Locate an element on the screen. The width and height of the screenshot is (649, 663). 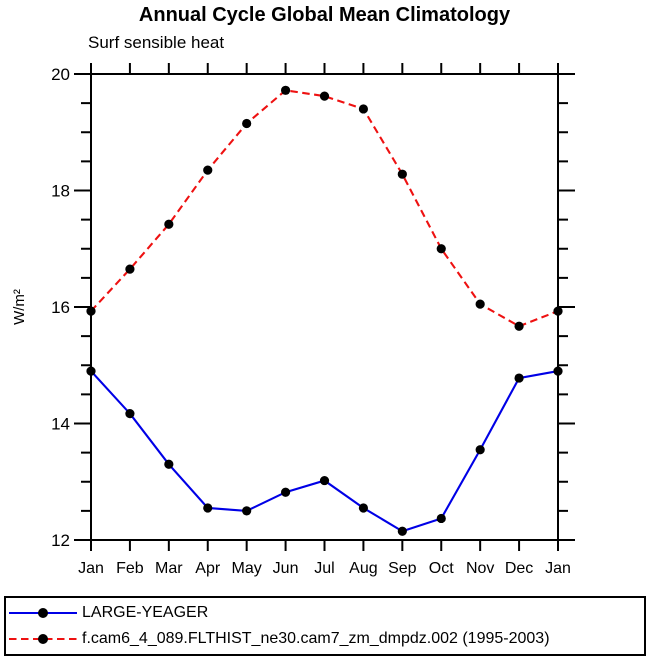
chart-title: Annual Cycle Global Mean Climatology is located at coordinates (324, 15).